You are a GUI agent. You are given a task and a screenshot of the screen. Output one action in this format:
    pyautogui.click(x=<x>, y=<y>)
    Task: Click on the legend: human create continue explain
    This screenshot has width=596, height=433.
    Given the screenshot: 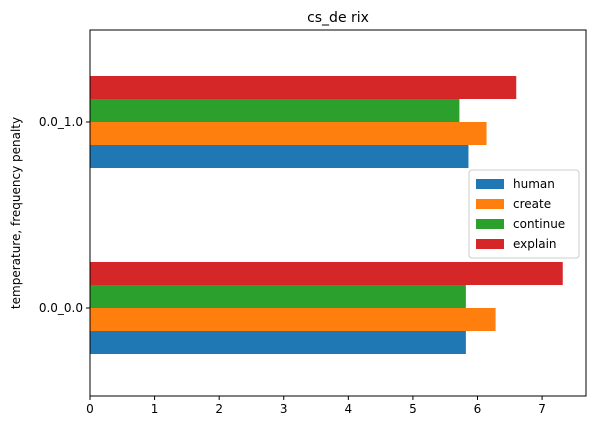 What is the action you would take?
    pyautogui.click(x=524, y=214)
    